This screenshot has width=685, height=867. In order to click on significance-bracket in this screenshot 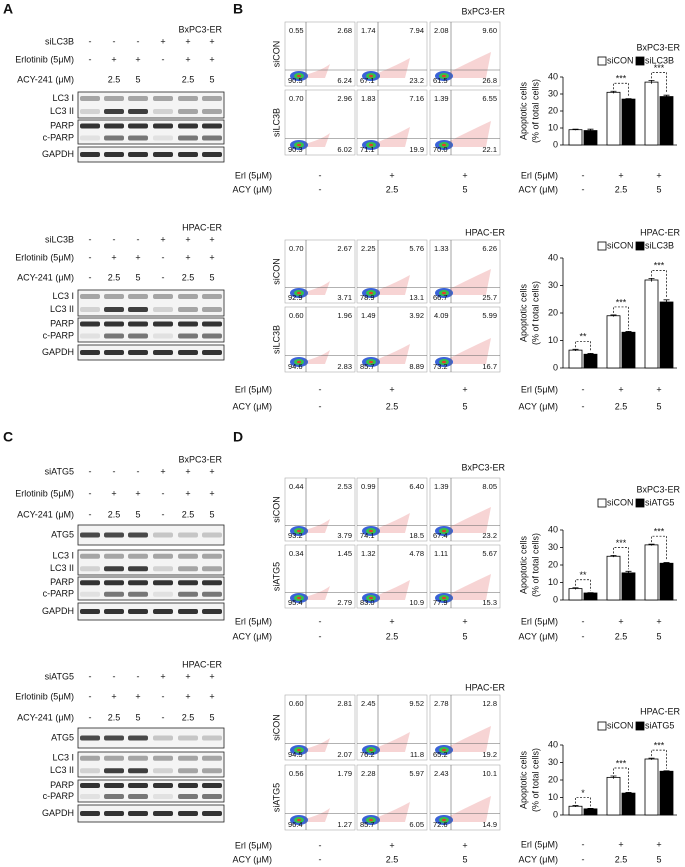, I will do `click(659, 548)`.